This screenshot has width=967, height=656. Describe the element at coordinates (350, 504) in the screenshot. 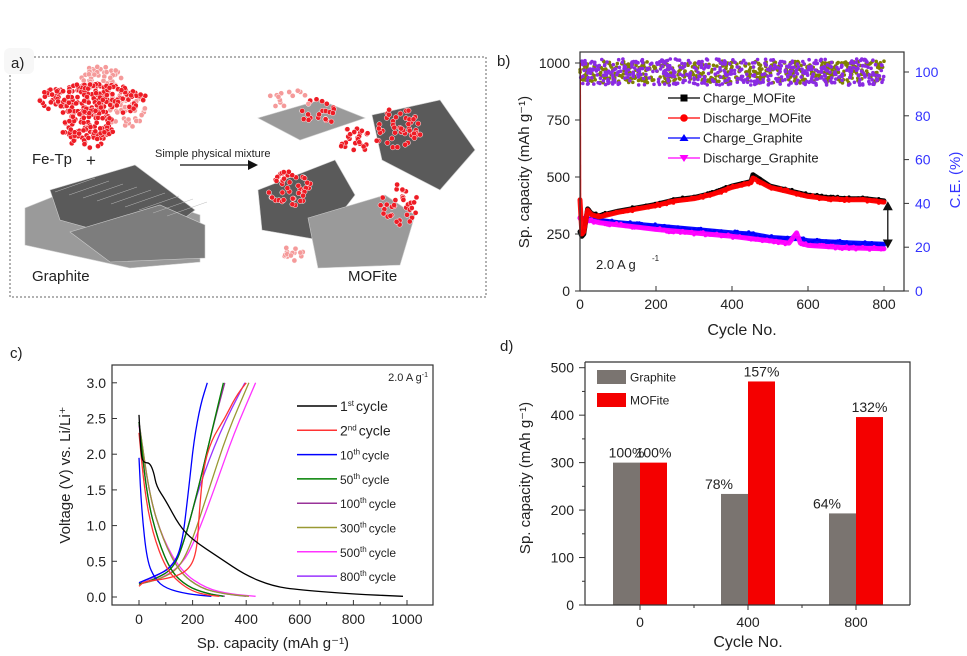

I see `legend-cycle-number: 100` at that location.